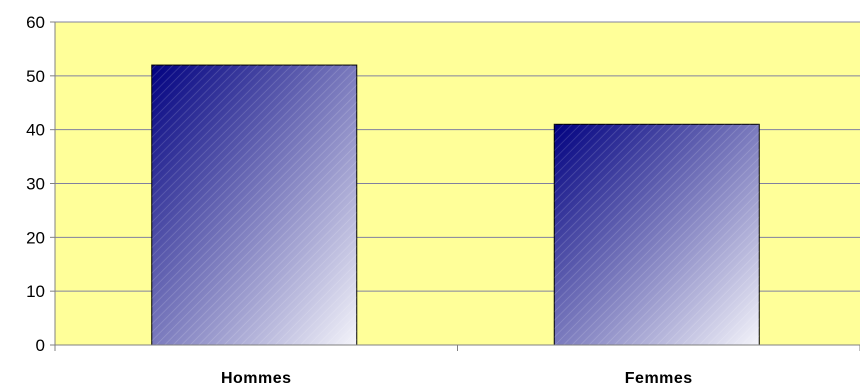 The width and height of the screenshot is (860, 389). I want to click on y-tick-labels: 0 10 20 30 40 50 60, so click(35, 184).